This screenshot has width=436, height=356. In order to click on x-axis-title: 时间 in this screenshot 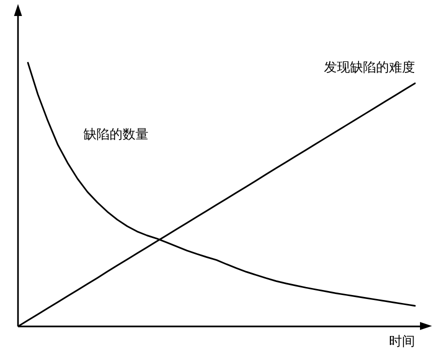, I will do `click(402, 342)`.